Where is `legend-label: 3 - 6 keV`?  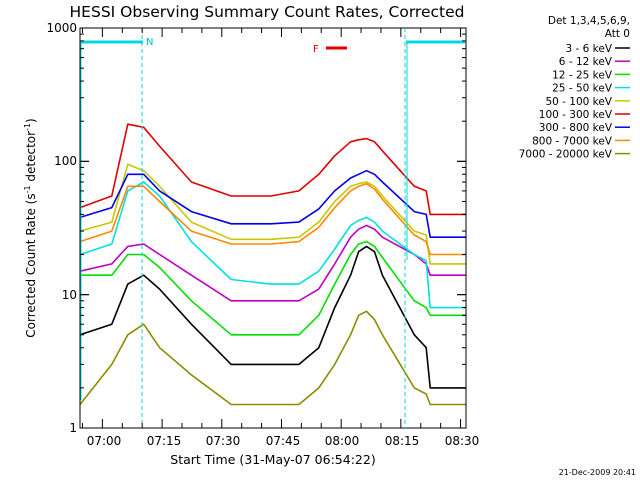 legend-label: 3 - 6 keV is located at coordinates (588, 49).